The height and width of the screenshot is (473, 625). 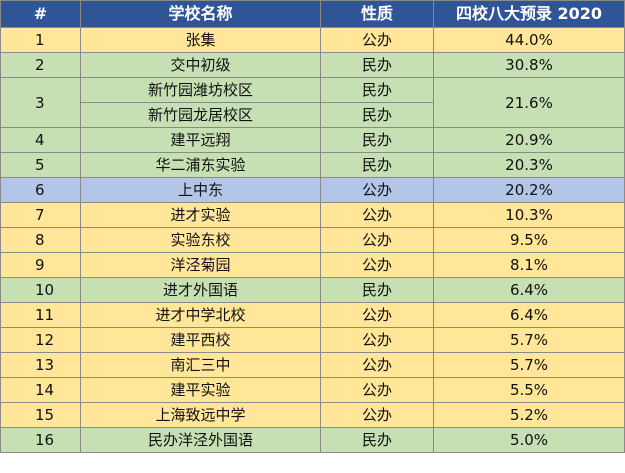 I want to click on cell-rank: 16, so click(x=40, y=440).